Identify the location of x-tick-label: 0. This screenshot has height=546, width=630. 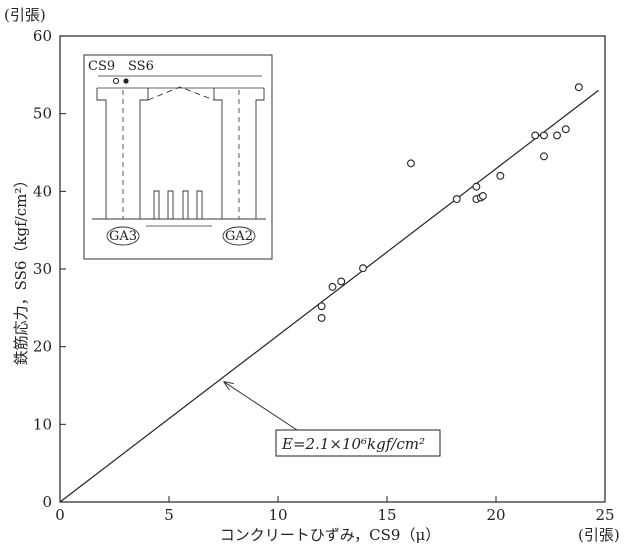
(60, 515).